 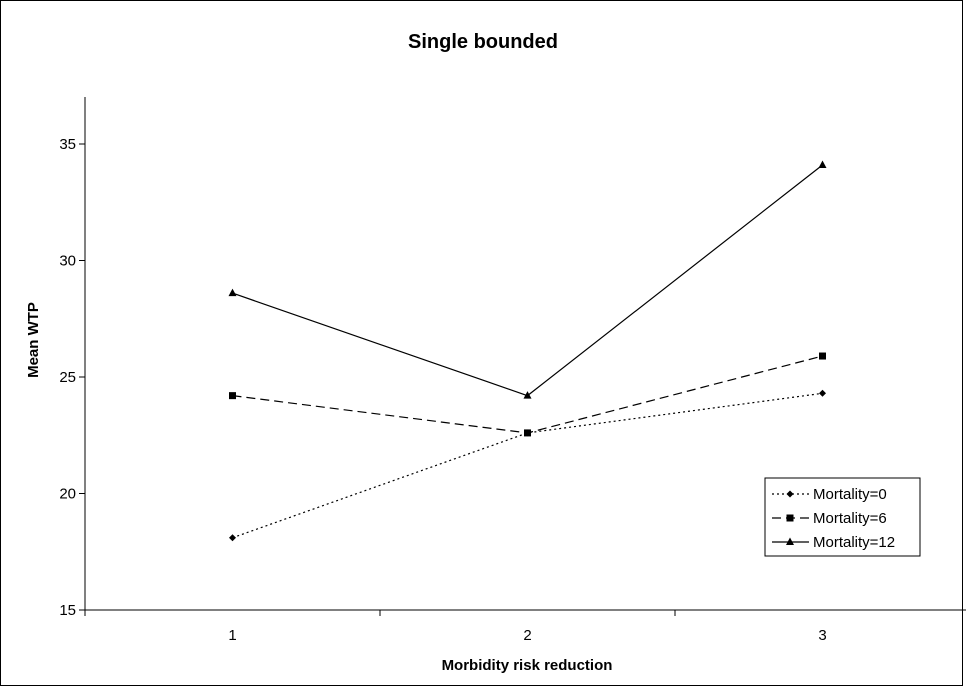 What do you see at coordinates (850, 494) in the screenshot?
I see `legend-label: Mortality=0` at bounding box center [850, 494].